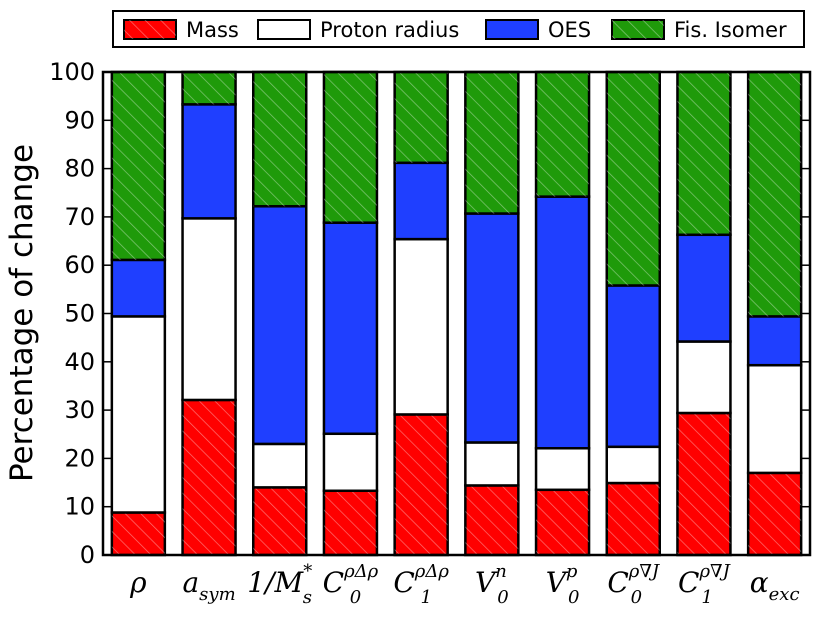  I want to click on bar-segment-oes-v0n, so click(492, 328).